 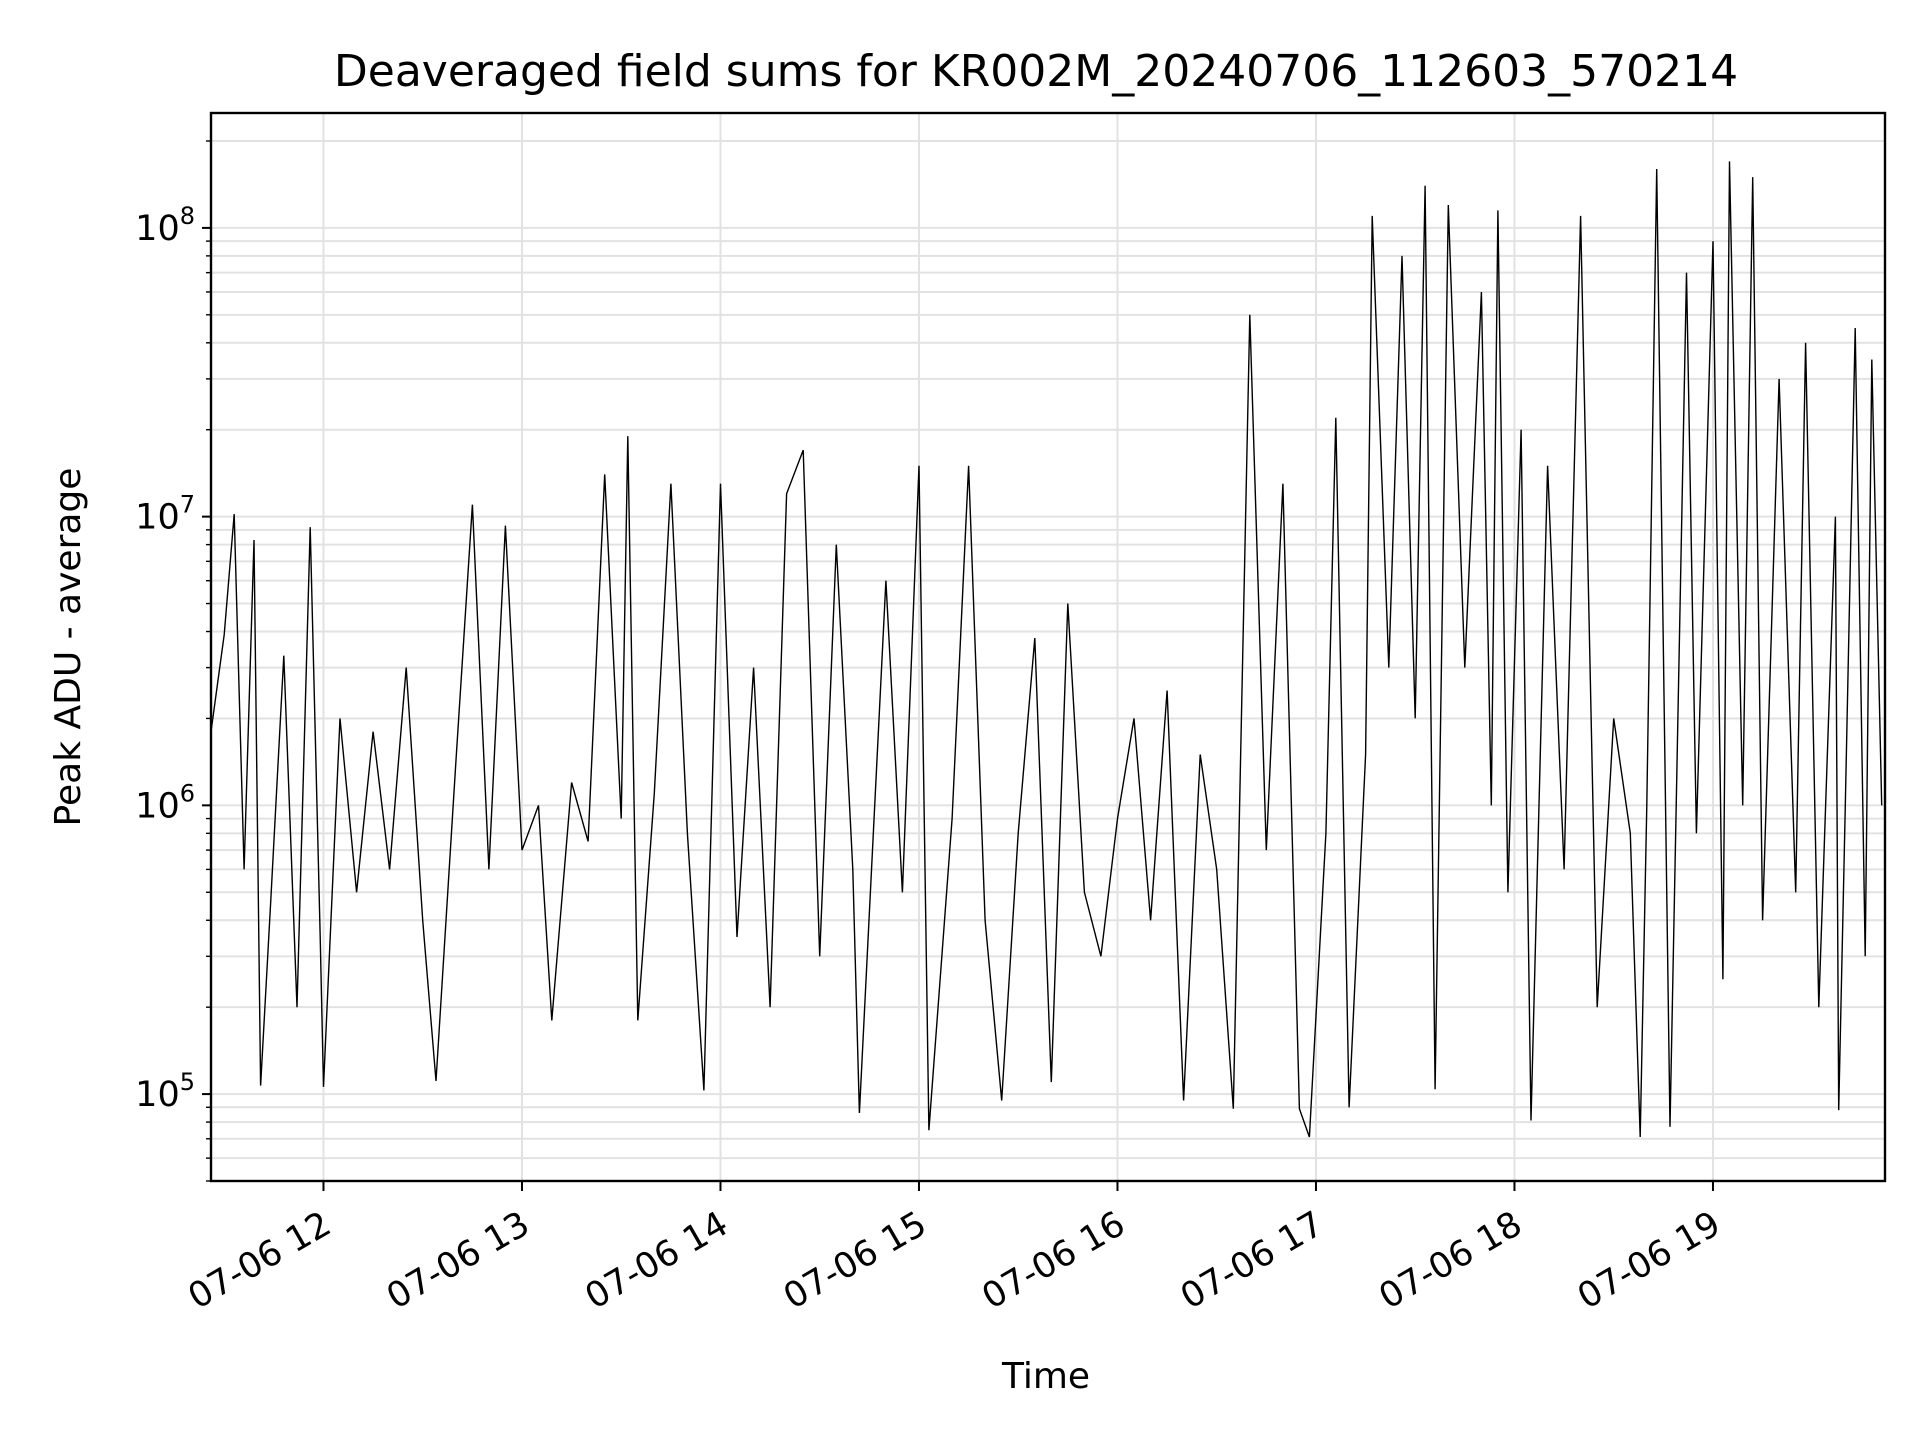 I want to click on x-axis-label: Time, so click(x=1045, y=1376).